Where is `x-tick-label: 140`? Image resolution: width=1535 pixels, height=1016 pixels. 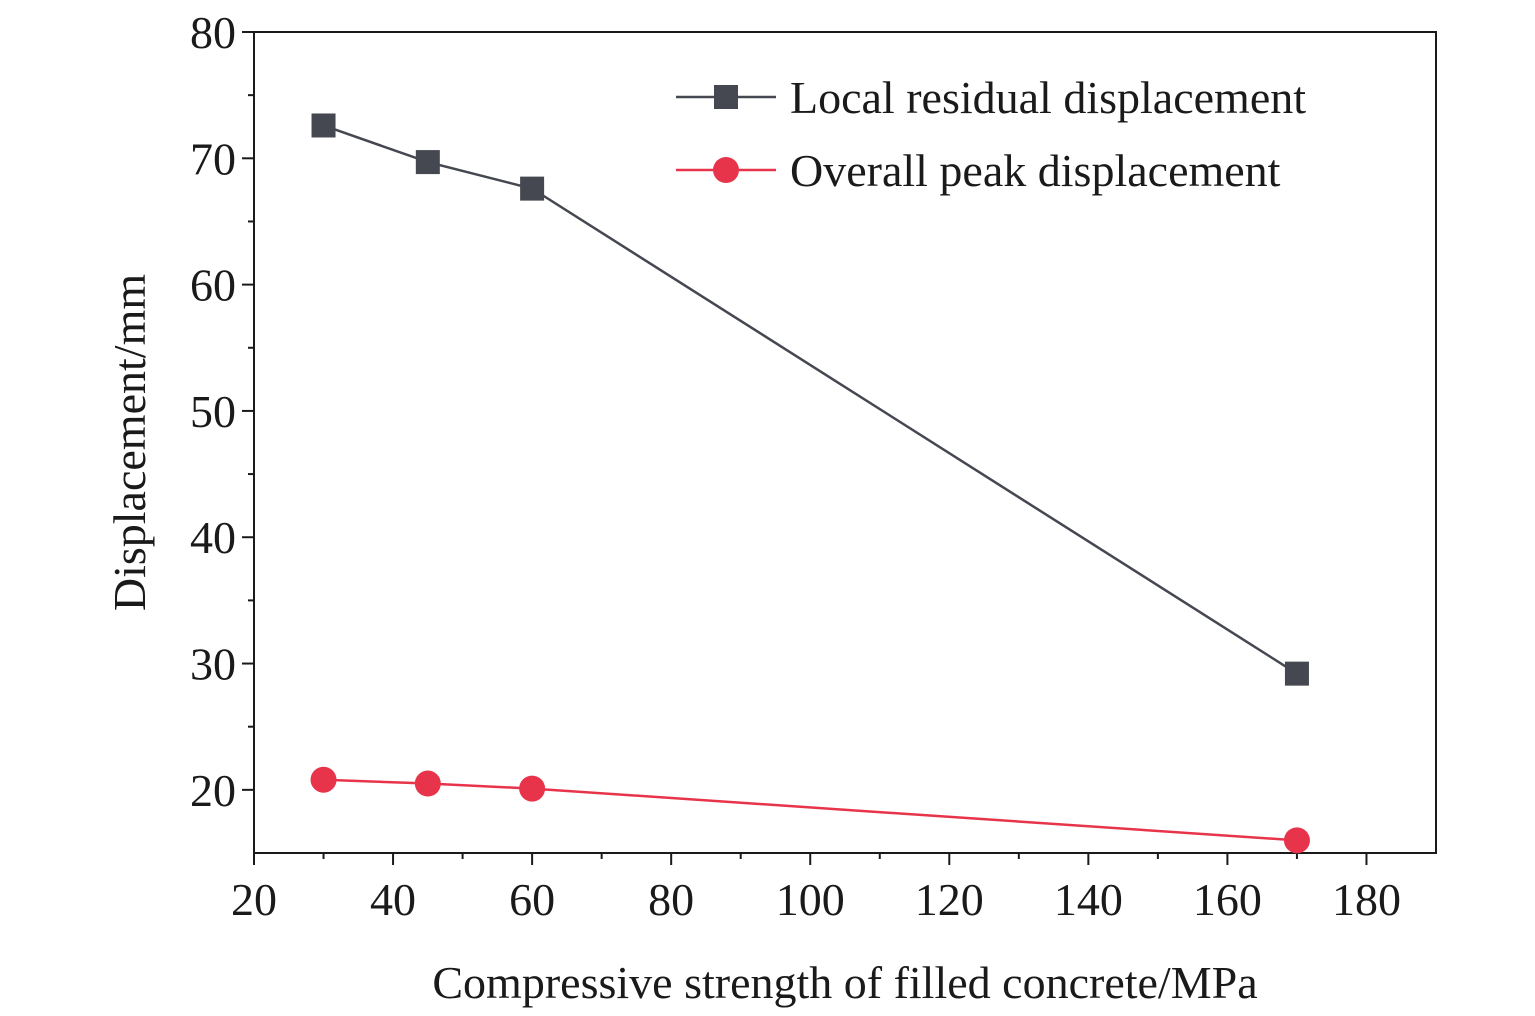
x-tick-label: 140 is located at coordinates (1088, 899).